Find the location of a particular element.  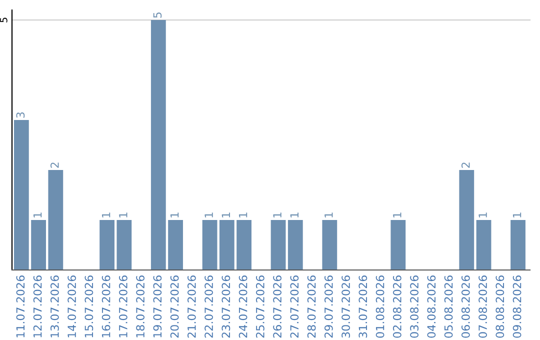

x-tick-label: 17.07.2026 is located at coordinates (123, 307).